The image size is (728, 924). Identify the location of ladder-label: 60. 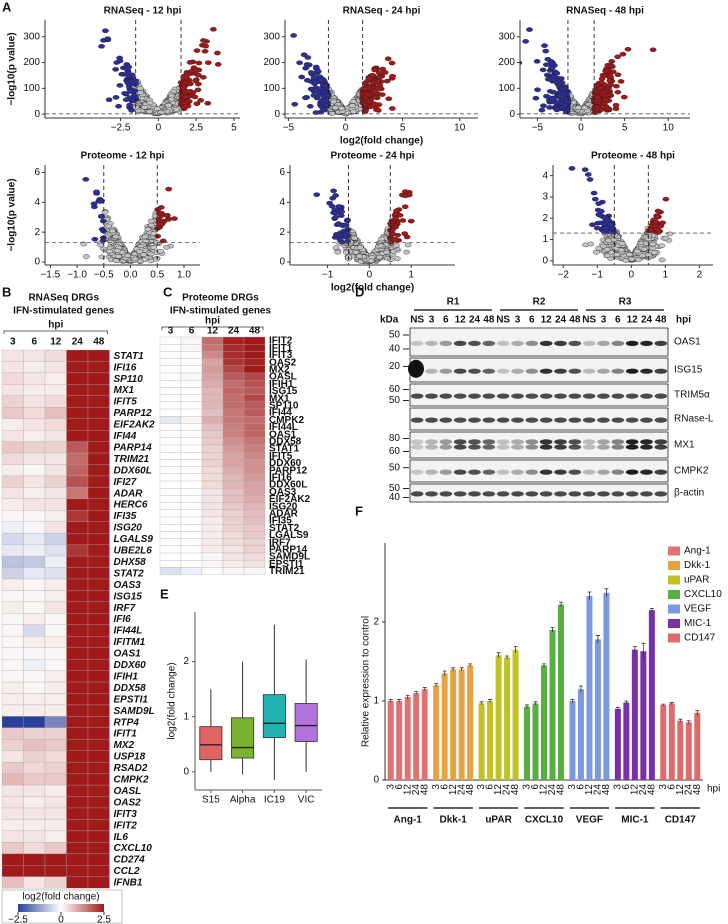
(395, 389).